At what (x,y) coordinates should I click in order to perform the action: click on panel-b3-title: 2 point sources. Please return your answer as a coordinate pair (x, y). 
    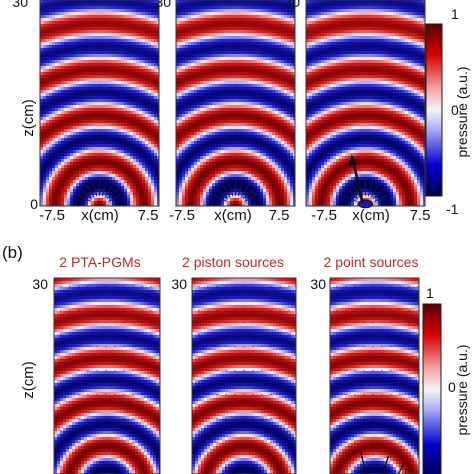
    Looking at the image, I should click on (371, 262).